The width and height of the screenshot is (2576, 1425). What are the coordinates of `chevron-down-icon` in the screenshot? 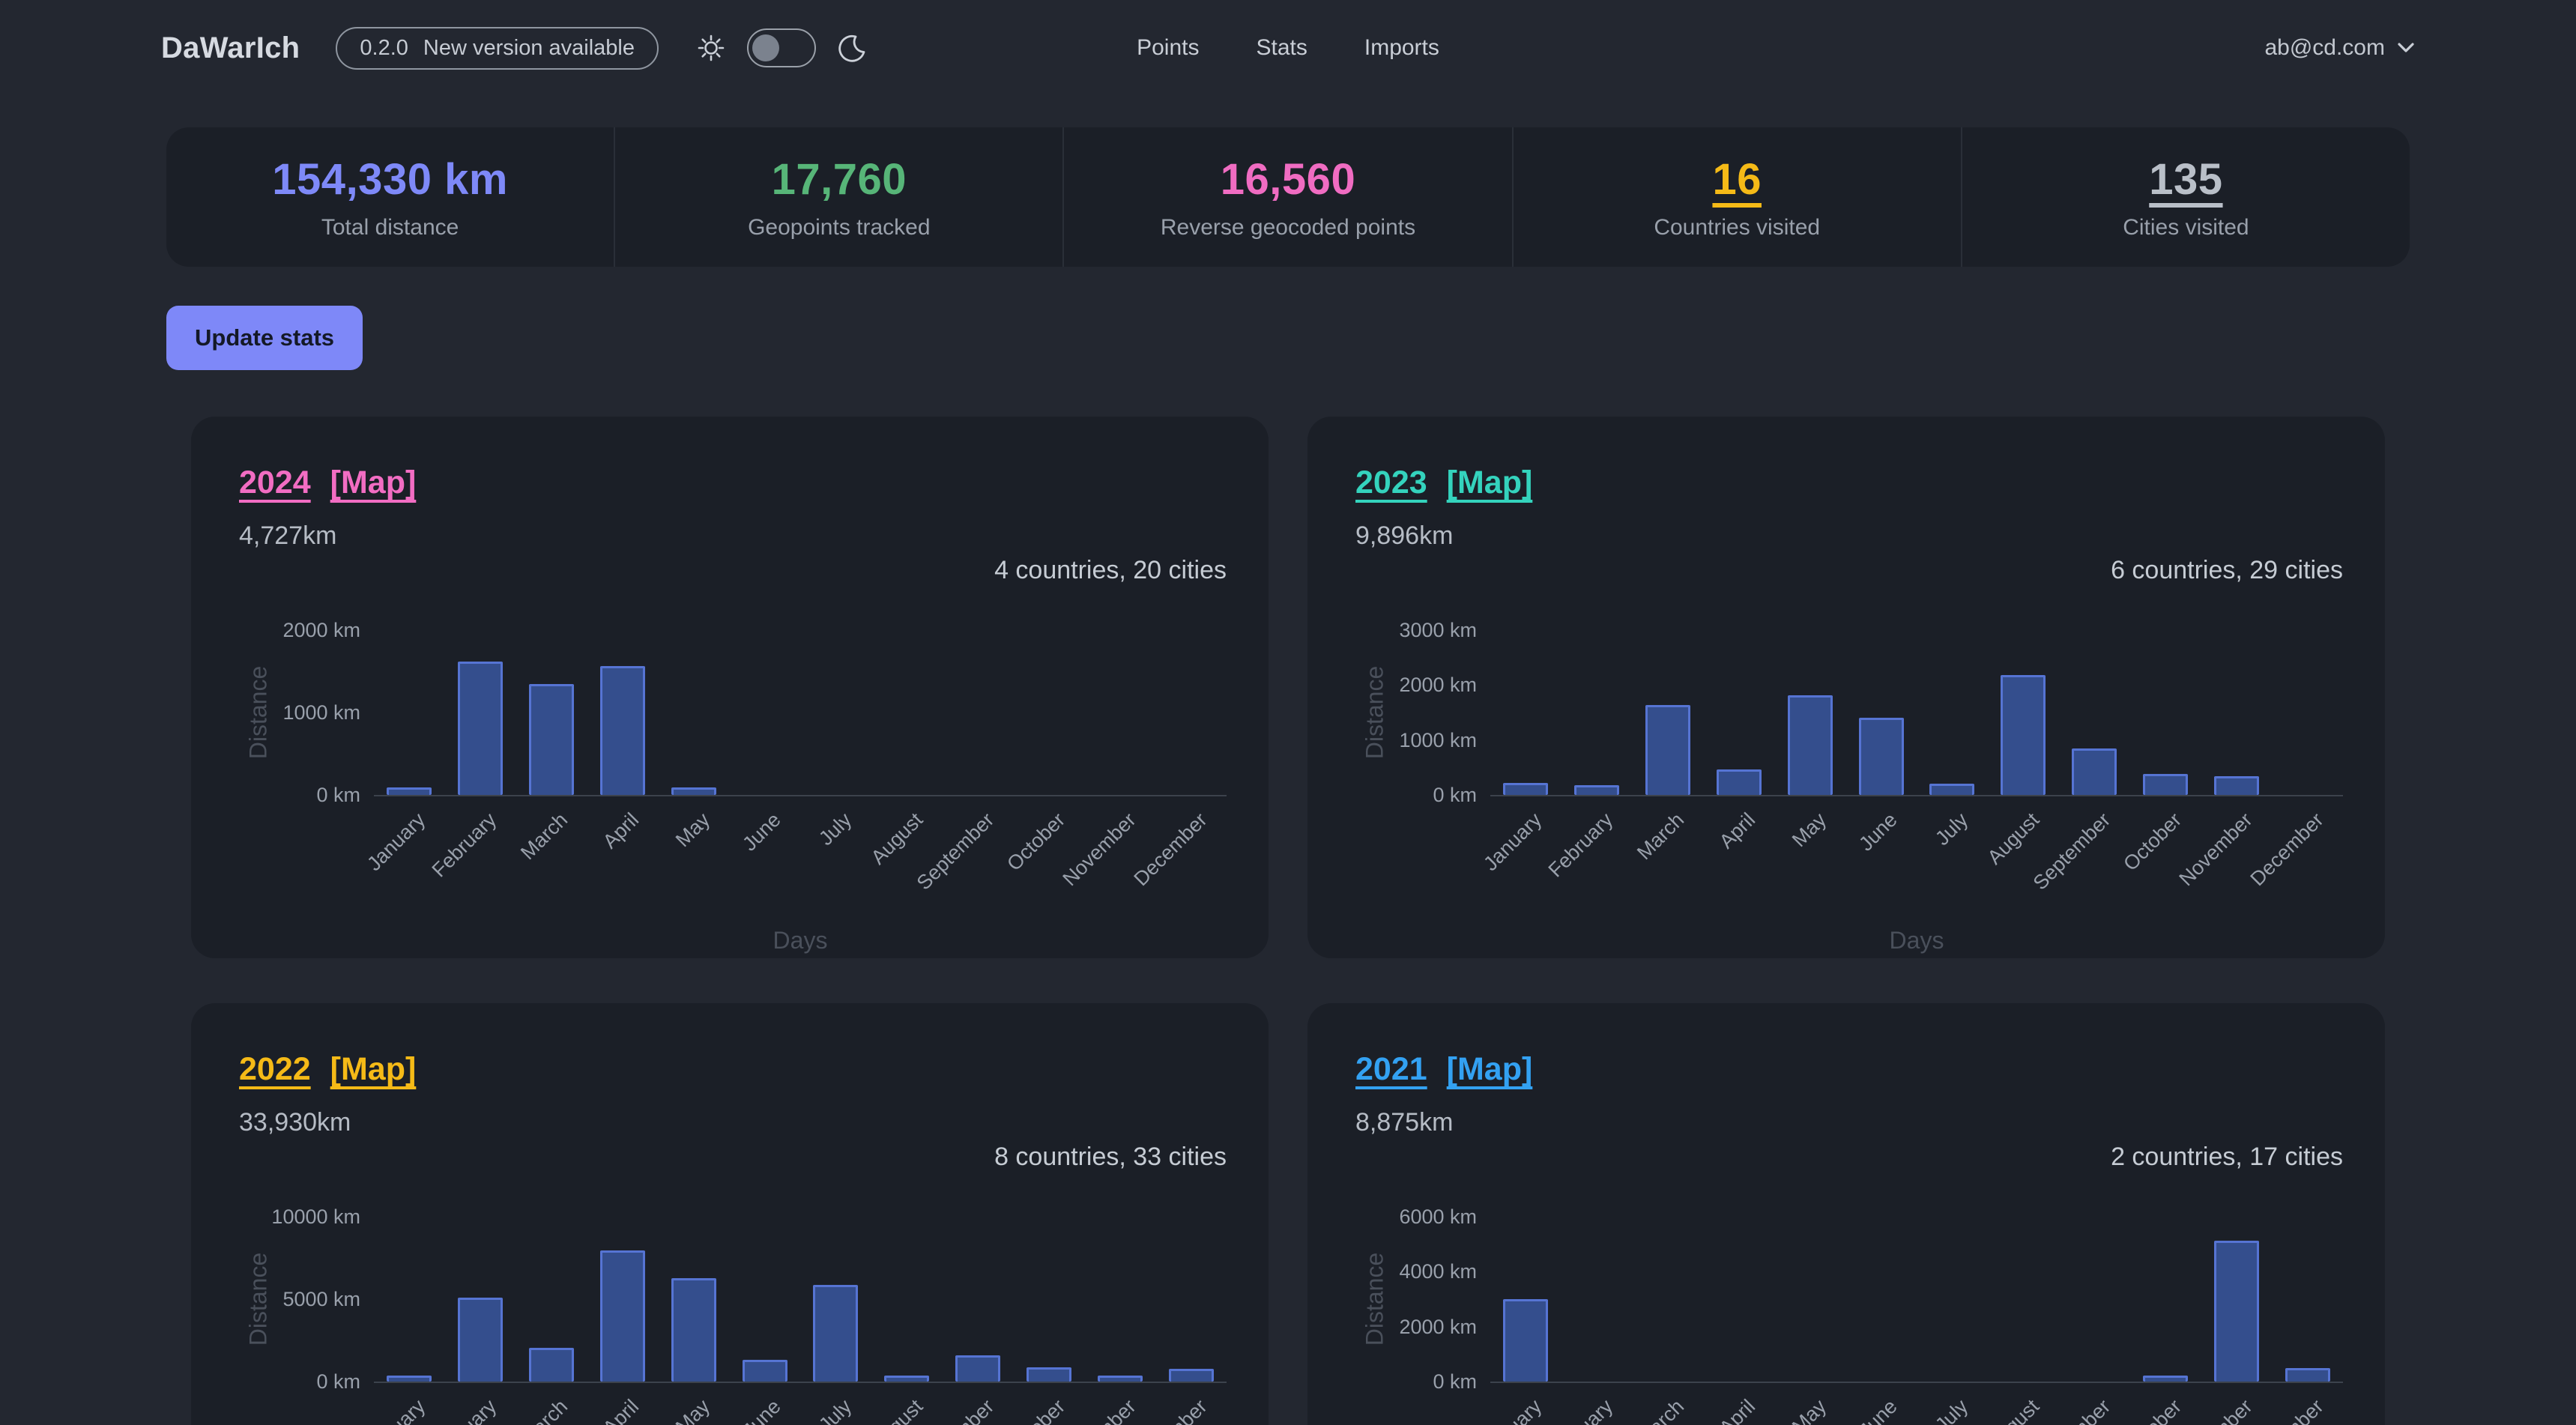 It's located at (2406, 48).